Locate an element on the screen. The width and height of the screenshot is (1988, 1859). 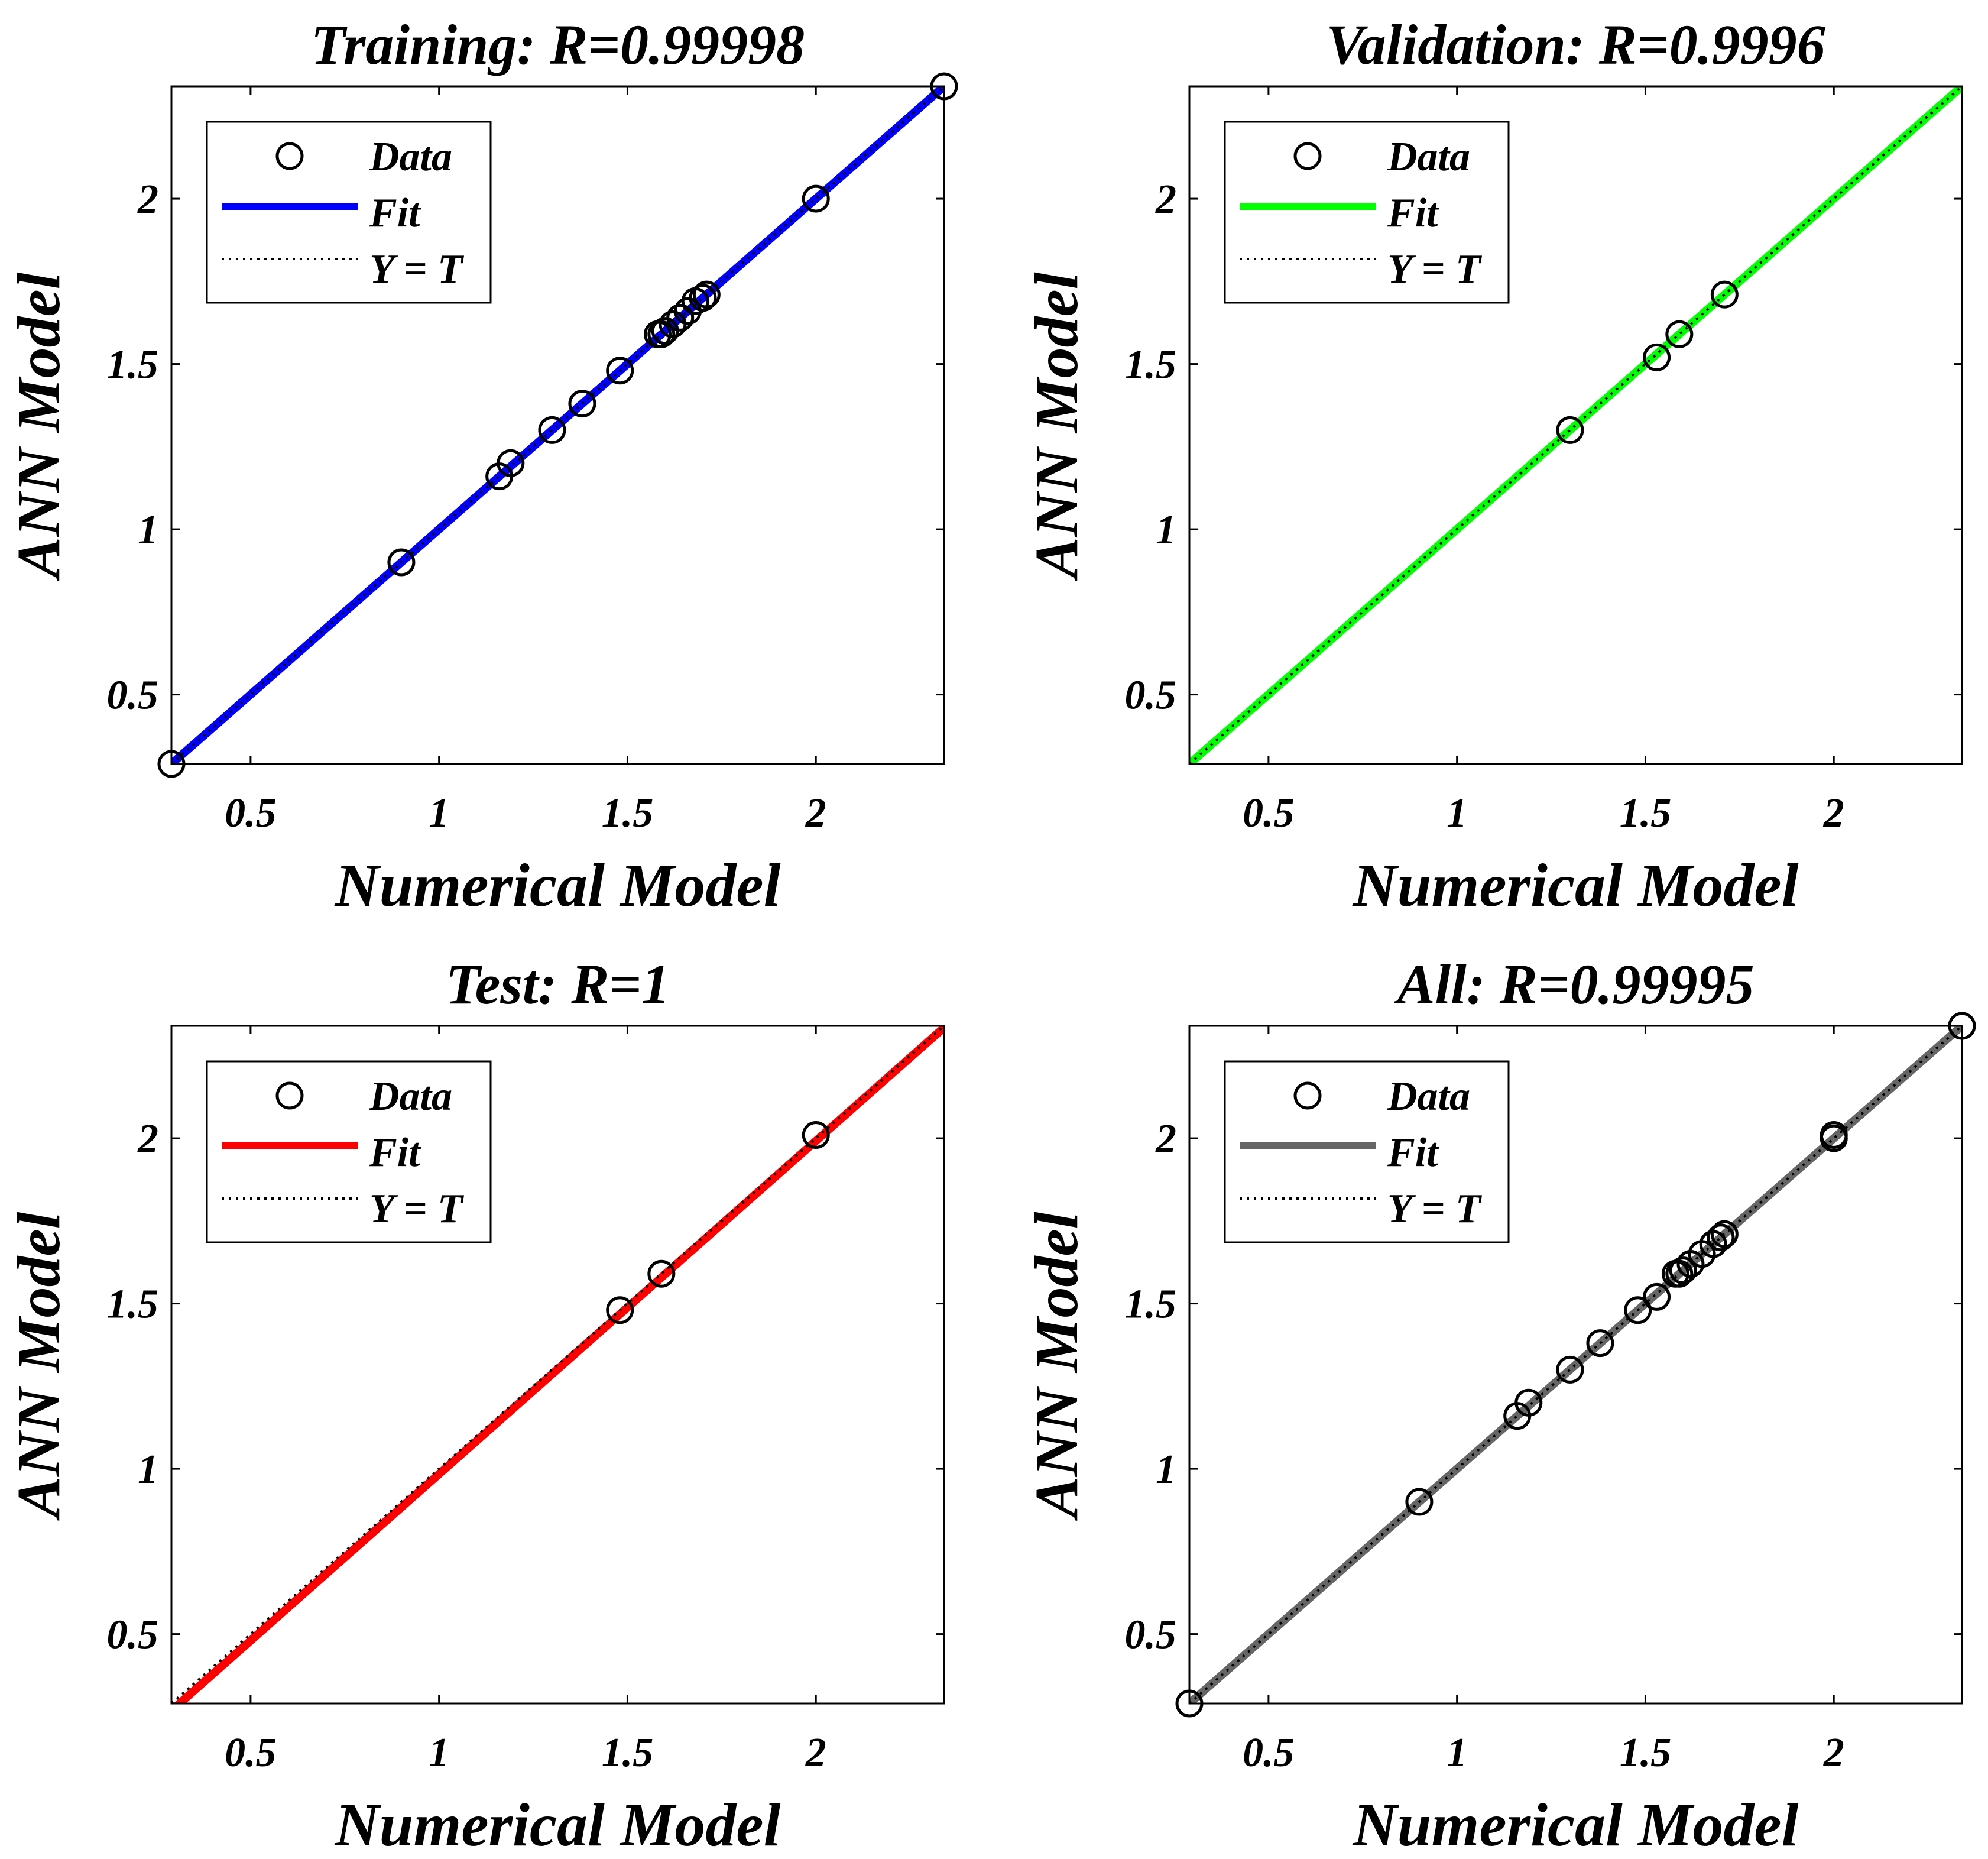
chart-title: Validation: R=0.9996 is located at coordinates (1575, 44).